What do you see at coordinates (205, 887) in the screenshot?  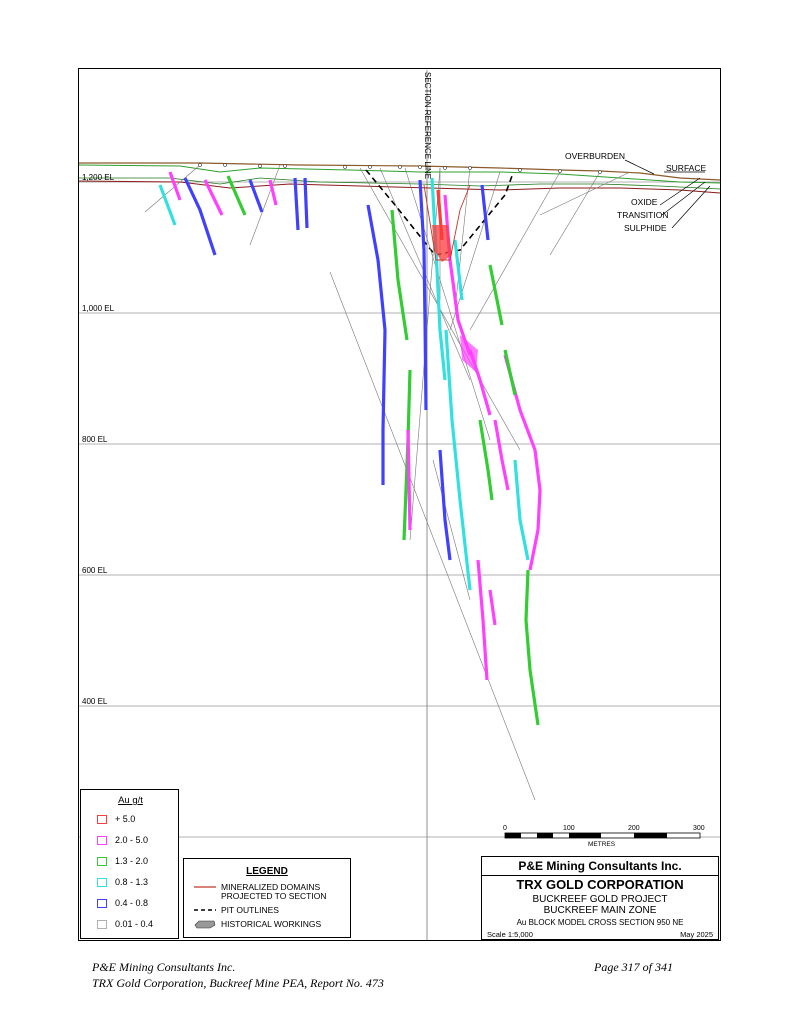 I see `domain-line-symbol` at bounding box center [205, 887].